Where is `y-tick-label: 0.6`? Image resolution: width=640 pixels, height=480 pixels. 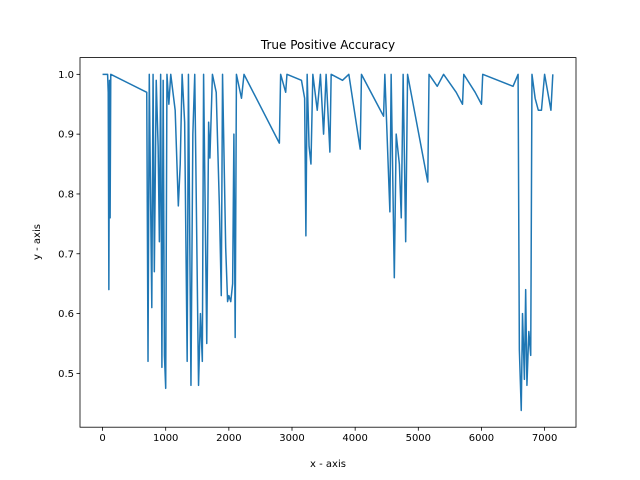
y-tick-label: 0.6 is located at coordinates (66, 314).